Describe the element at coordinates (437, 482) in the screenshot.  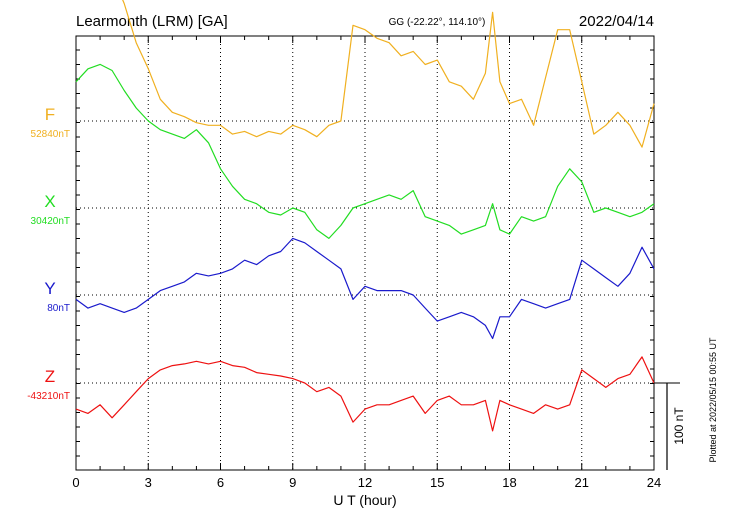
I see `x-tick-label: 15` at that location.